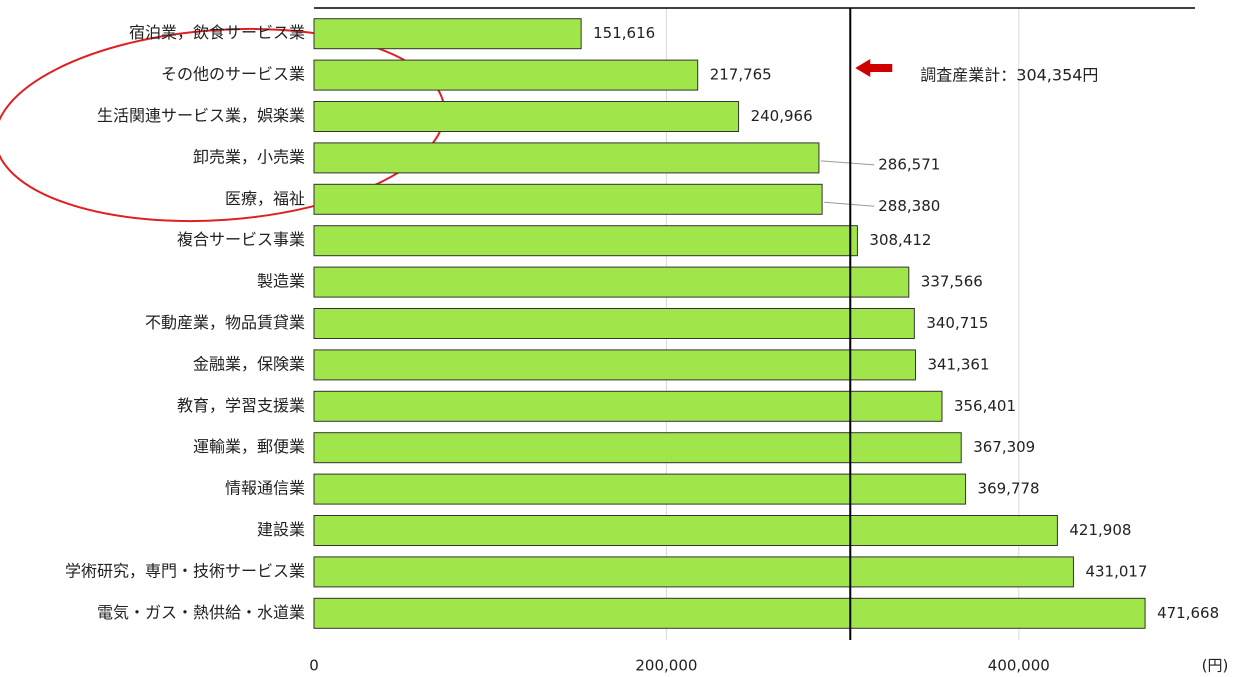 Image resolution: width=1243 pixels, height=677 pixels. Describe the element at coordinates (909, 164) in the screenshot. I see `value-label: 286,571` at that location.